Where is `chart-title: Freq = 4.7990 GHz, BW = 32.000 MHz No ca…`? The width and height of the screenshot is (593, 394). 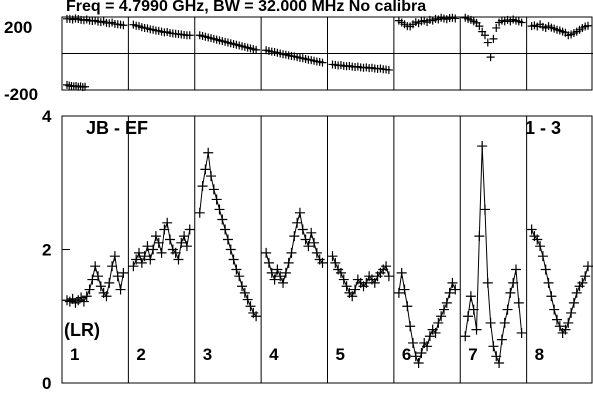 chart-title: Freq = 4.7990 GHz, BW = 32.000 MHz No ca… is located at coordinates (246, 7).